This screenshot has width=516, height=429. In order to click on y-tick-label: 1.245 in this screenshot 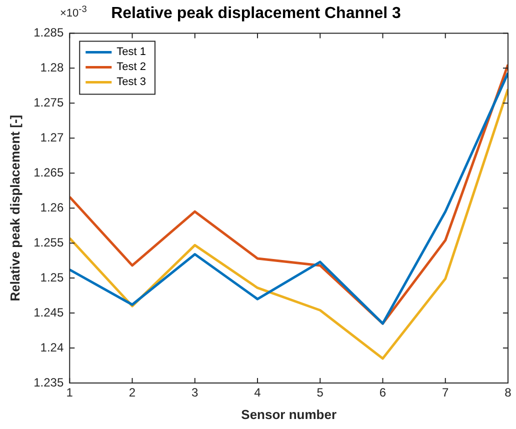, I will do `click(49, 312)`.